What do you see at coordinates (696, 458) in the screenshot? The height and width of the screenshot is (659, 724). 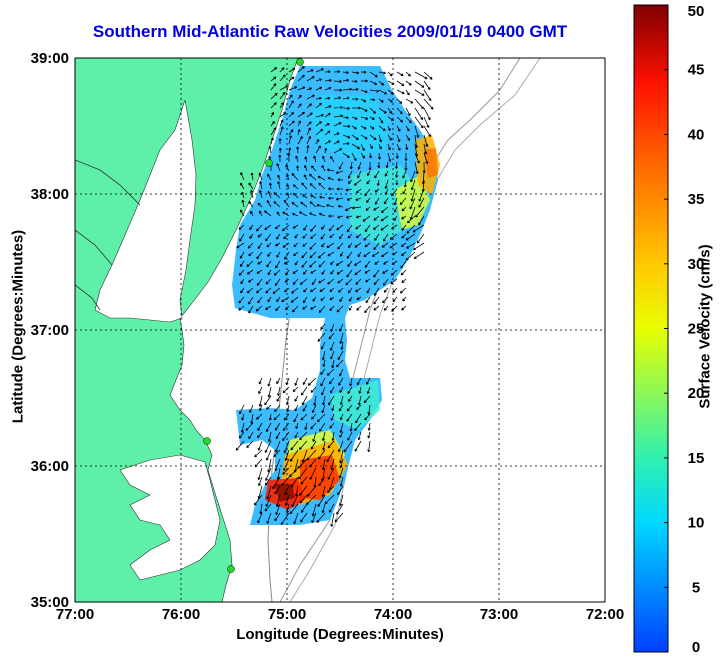 I see `colorbar-tick-label: 15` at bounding box center [696, 458].